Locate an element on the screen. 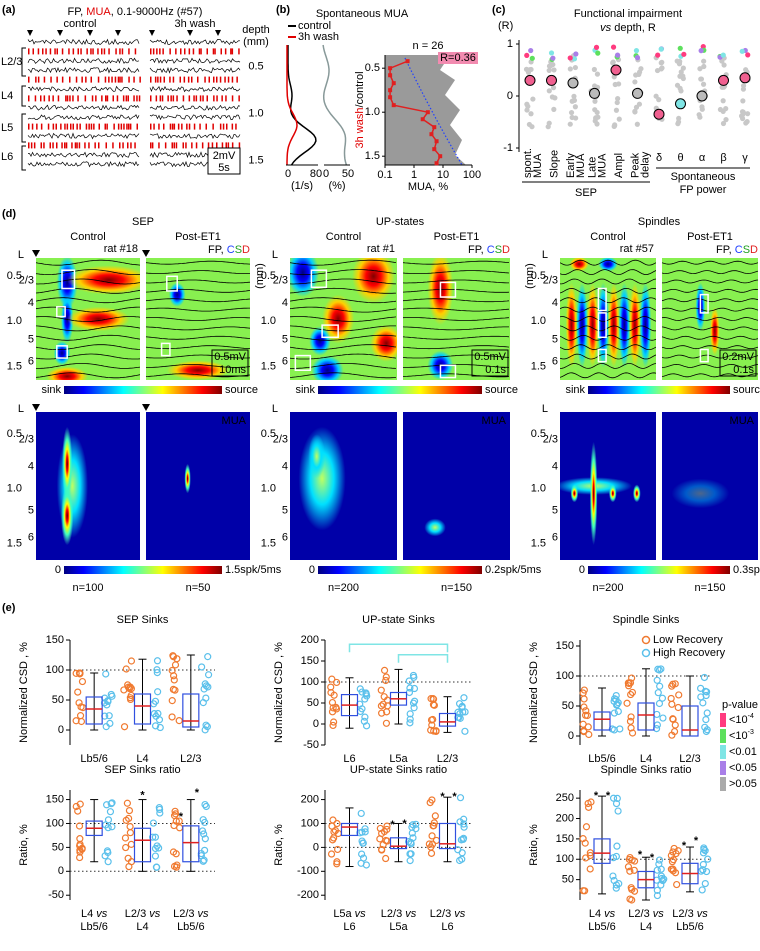 The width and height of the screenshot is (760, 951). roi-box is located at coordinates (165, 349).